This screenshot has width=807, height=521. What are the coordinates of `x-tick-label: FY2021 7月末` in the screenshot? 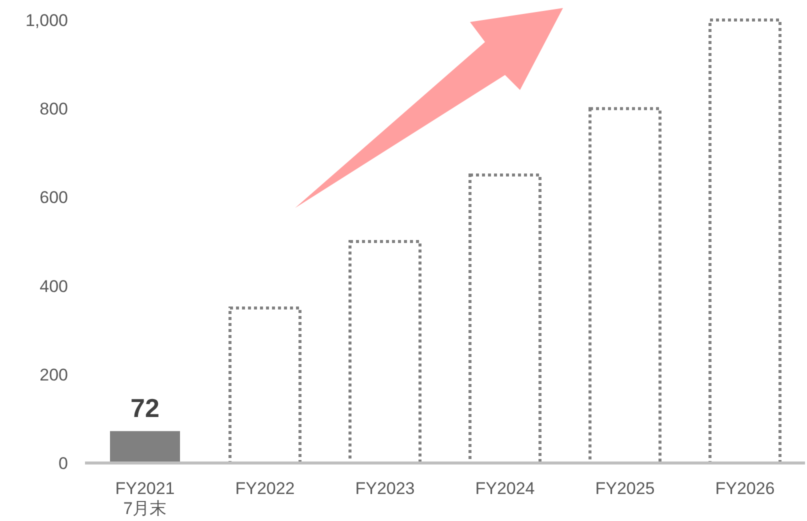 It's located at (145, 498).